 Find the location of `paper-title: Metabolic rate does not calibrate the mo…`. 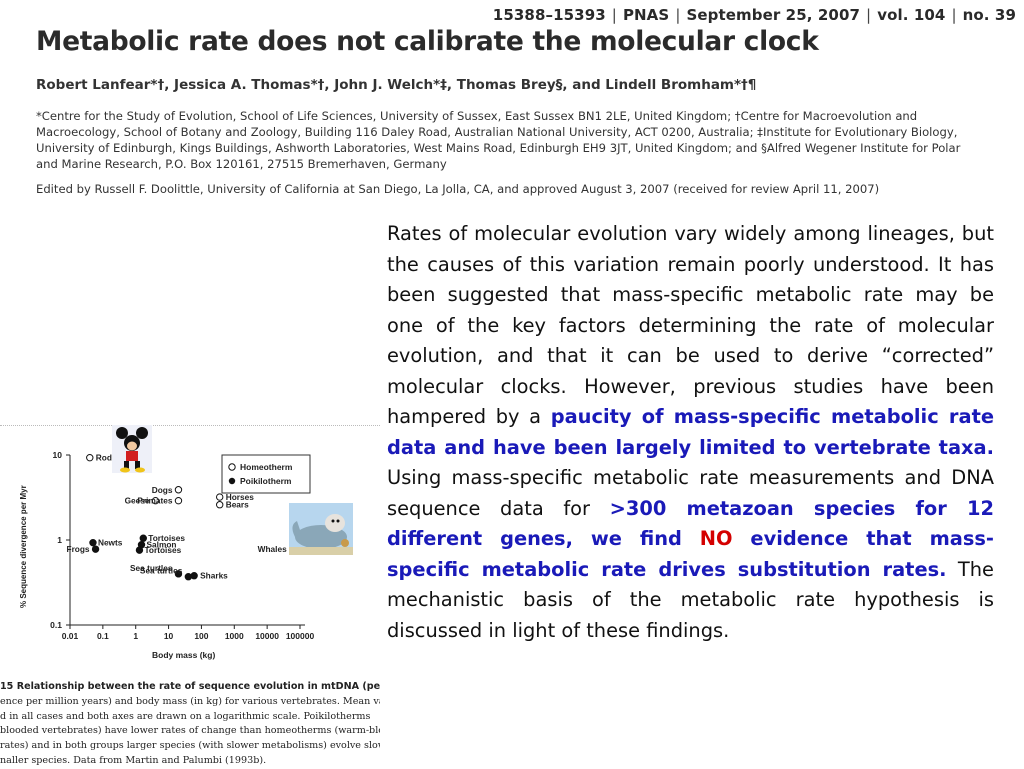

paper-title: Metabolic rate does not calibrate the mo… is located at coordinates (427, 41).